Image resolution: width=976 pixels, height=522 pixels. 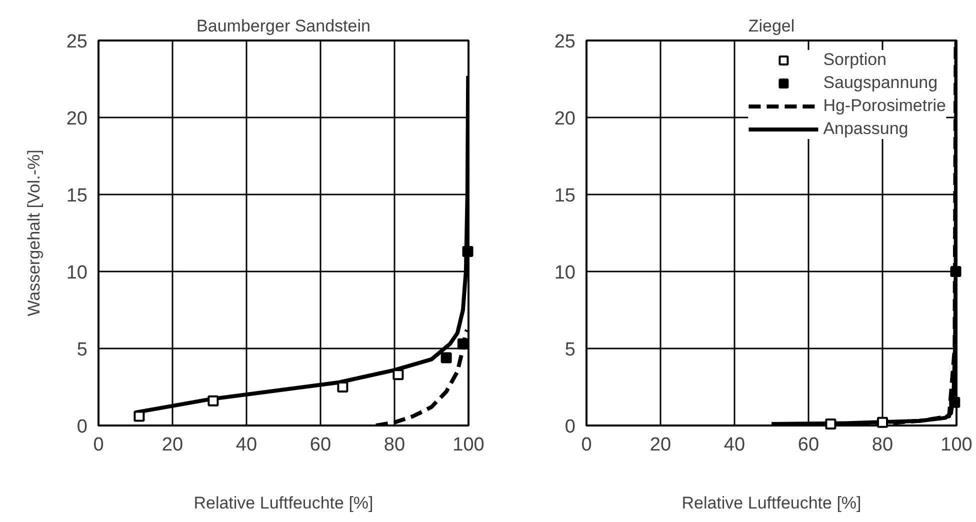 What do you see at coordinates (771, 26) in the screenshot?
I see `chart-title: Ziegel` at bounding box center [771, 26].